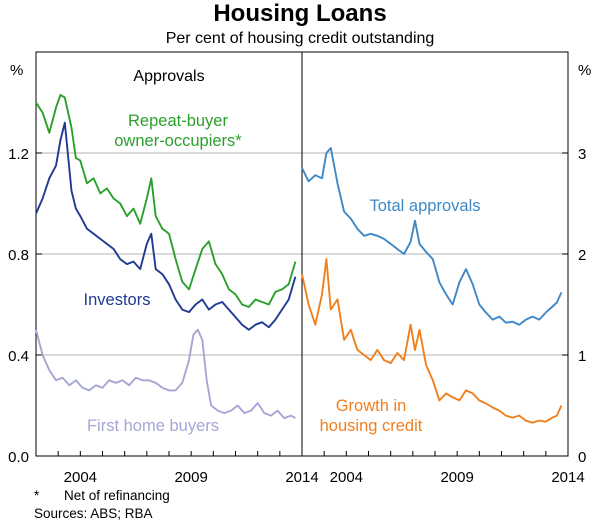  Describe the element at coordinates (567, 477) in the screenshot. I see `right-x-tick-label: 2014` at that location.